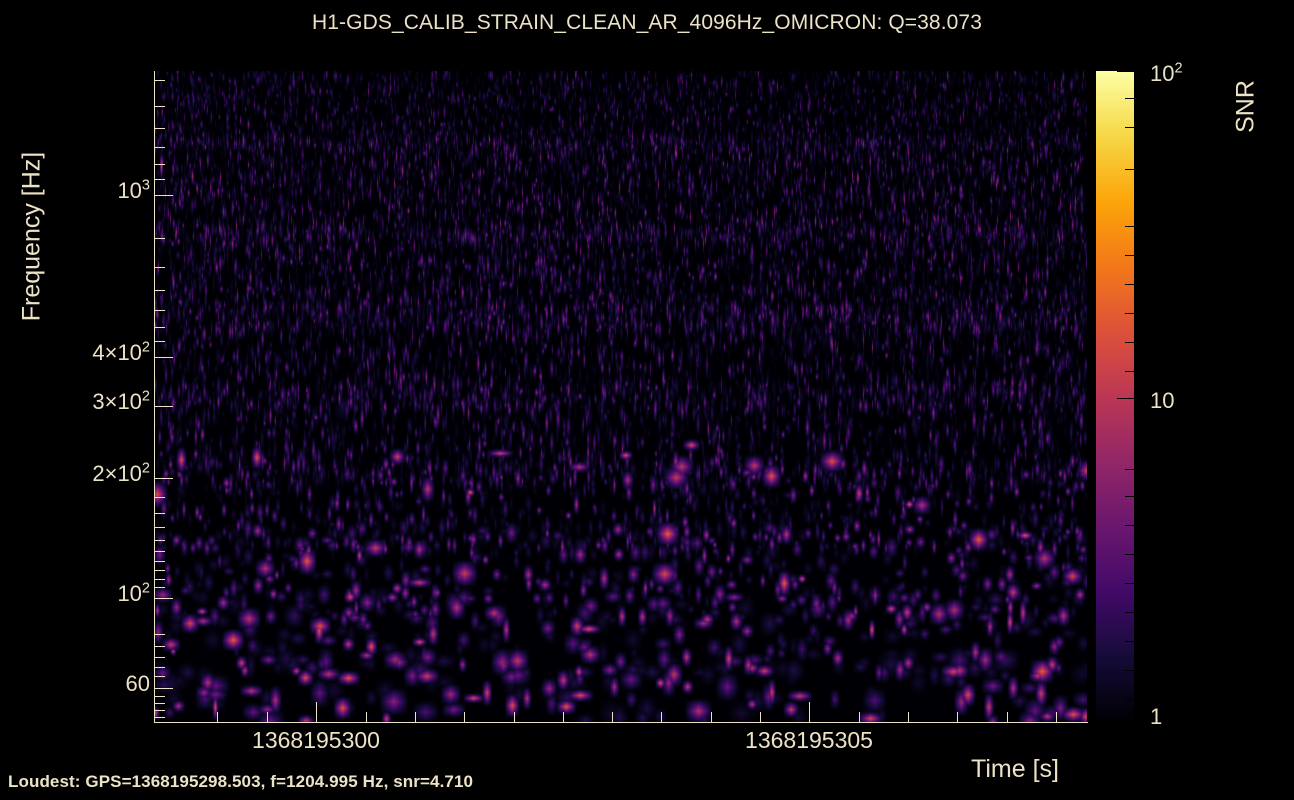  What do you see at coordinates (154, 397) in the screenshot?
I see `y-axis-line` at bounding box center [154, 397].